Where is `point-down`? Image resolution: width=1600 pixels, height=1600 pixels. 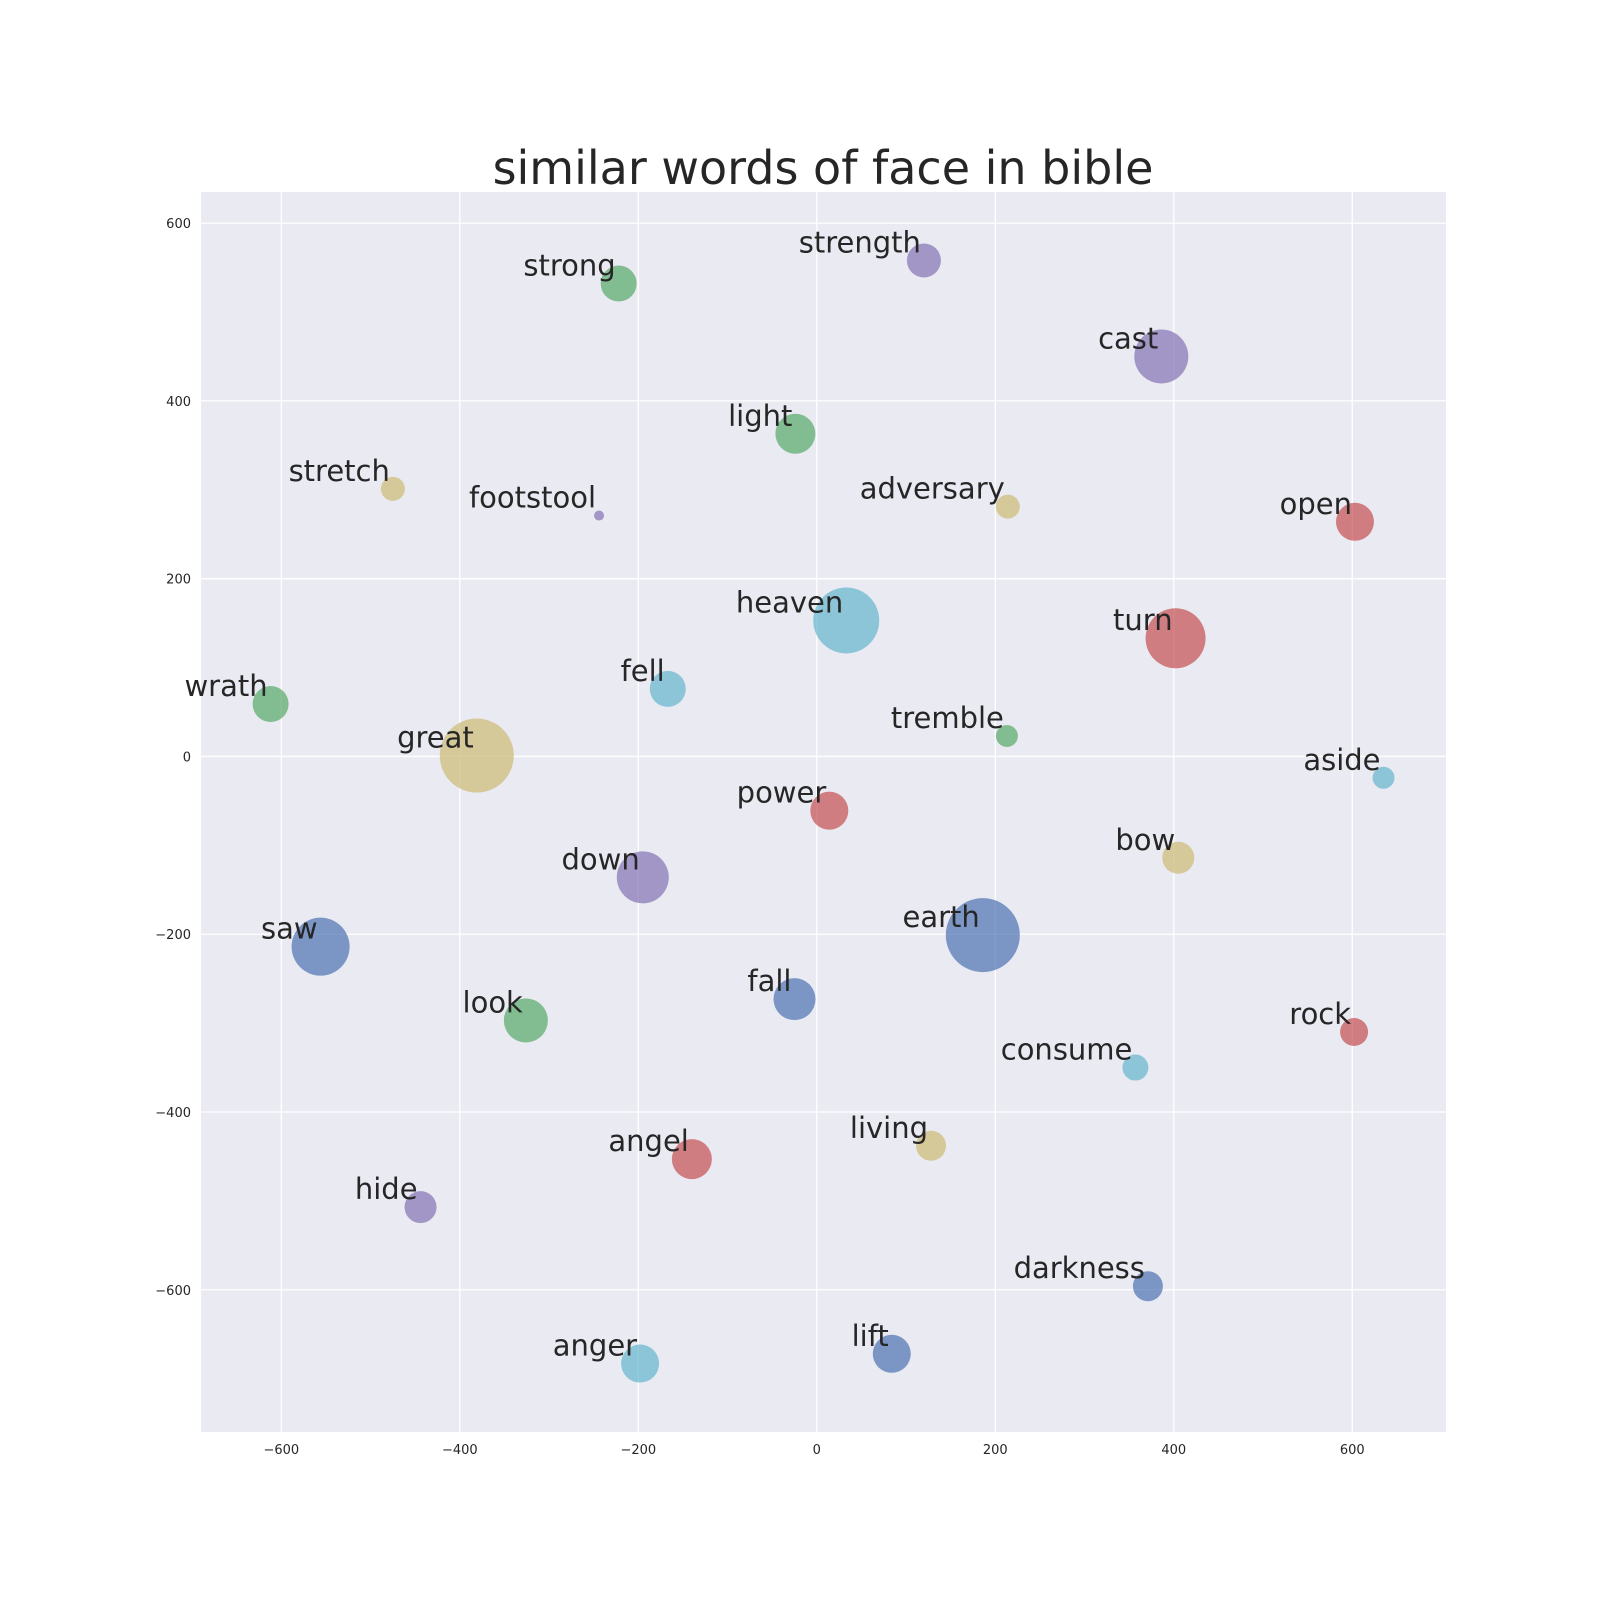 point-down is located at coordinates (642, 877).